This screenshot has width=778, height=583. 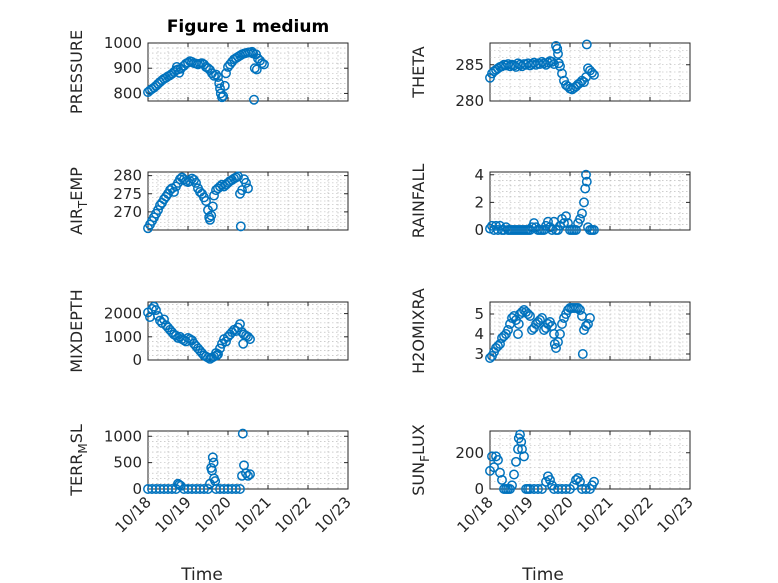 I want to click on y-tick-label: 1000, so click(x=123, y=337).